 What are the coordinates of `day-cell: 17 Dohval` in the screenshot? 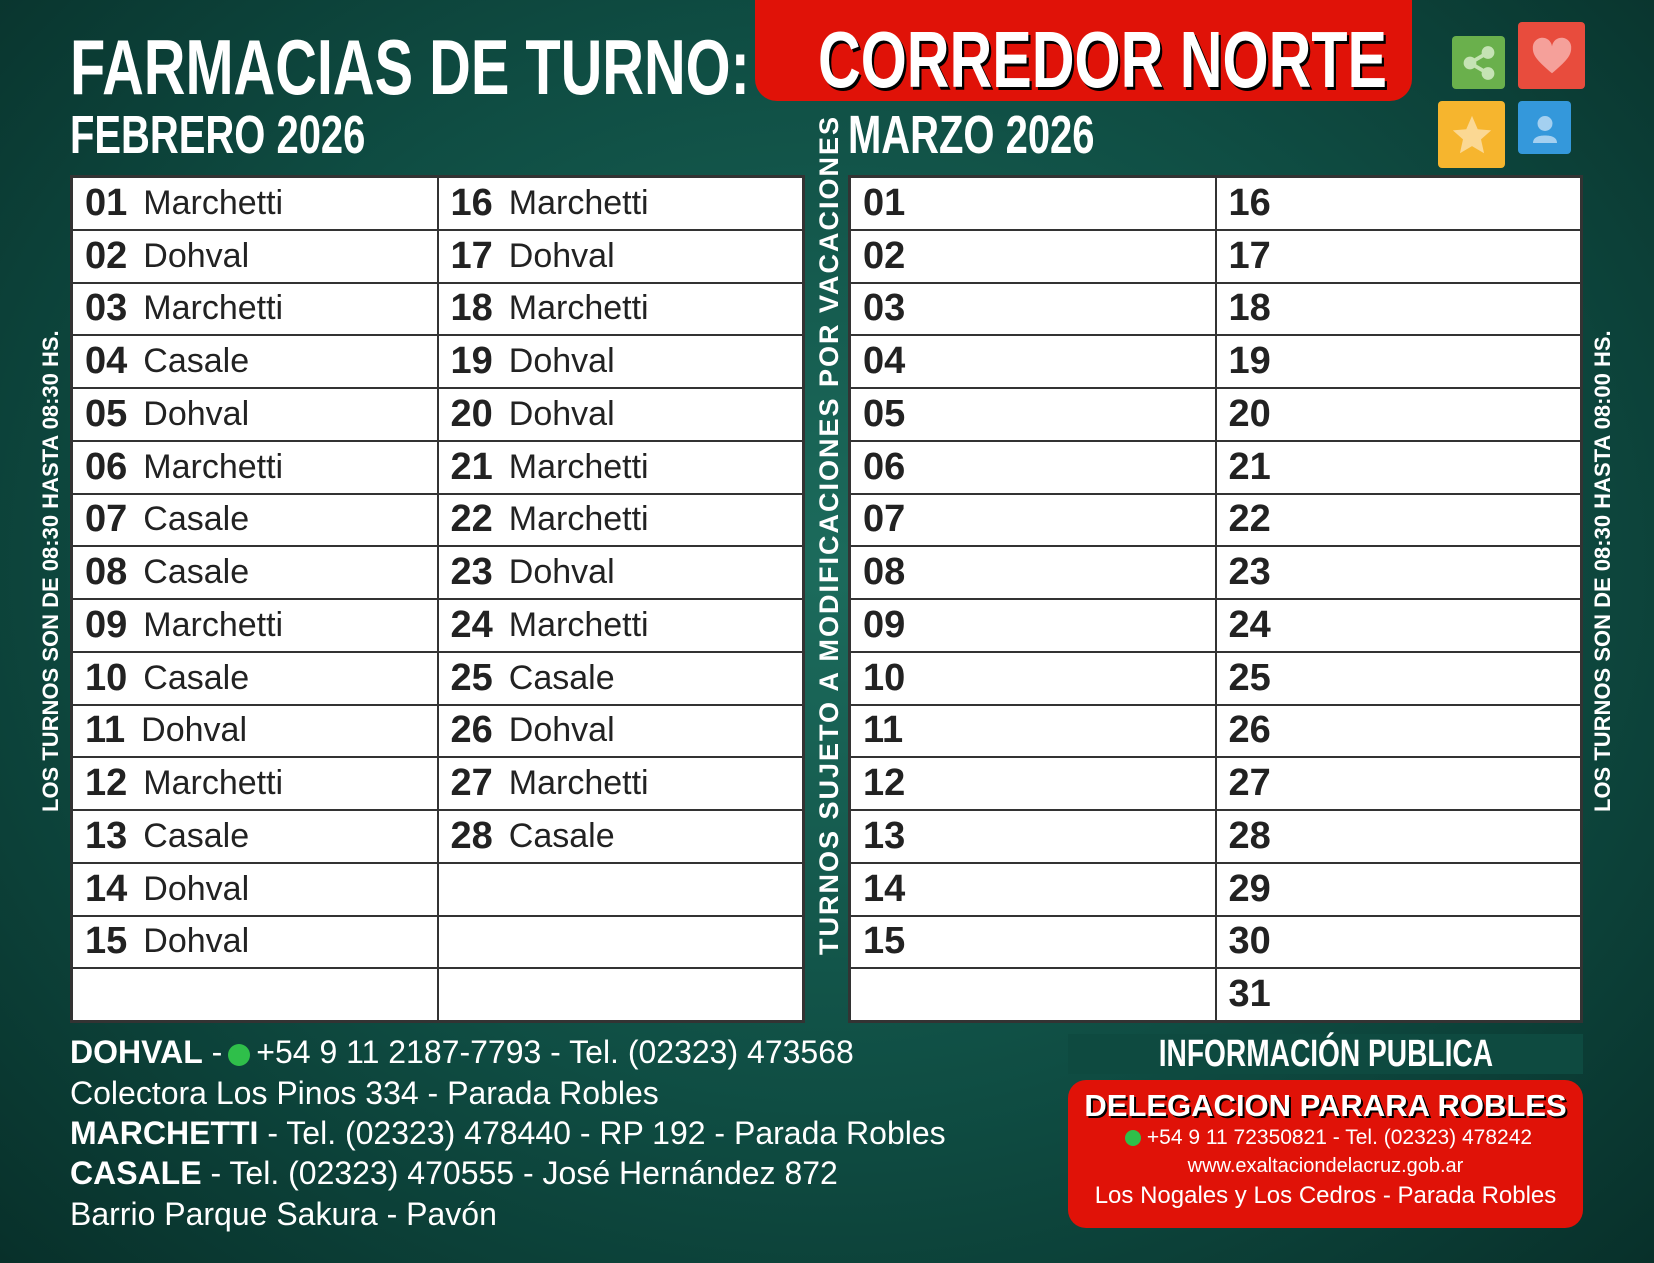 It's located at (620, 256).